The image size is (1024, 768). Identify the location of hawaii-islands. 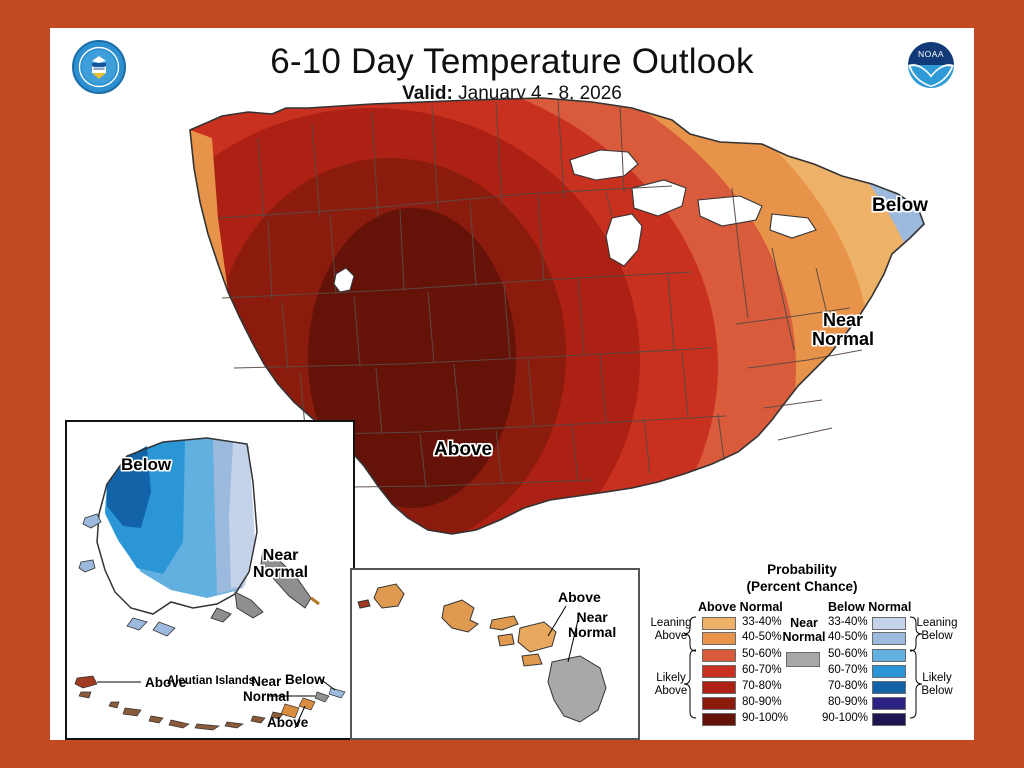
(482, 653).